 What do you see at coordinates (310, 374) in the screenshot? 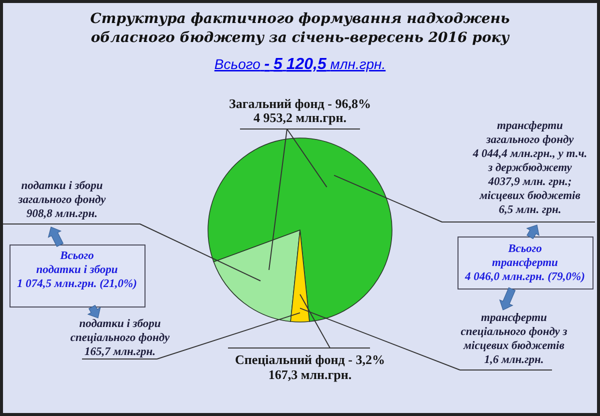
I see `data-label: 167,3 млн.грн.` at bounding box center [310, 374].